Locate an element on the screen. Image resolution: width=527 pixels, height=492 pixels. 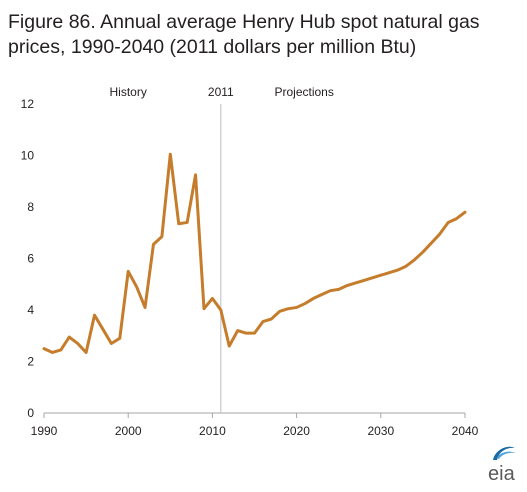
y-tick-label: 8 is located at coordinates (30, 207).